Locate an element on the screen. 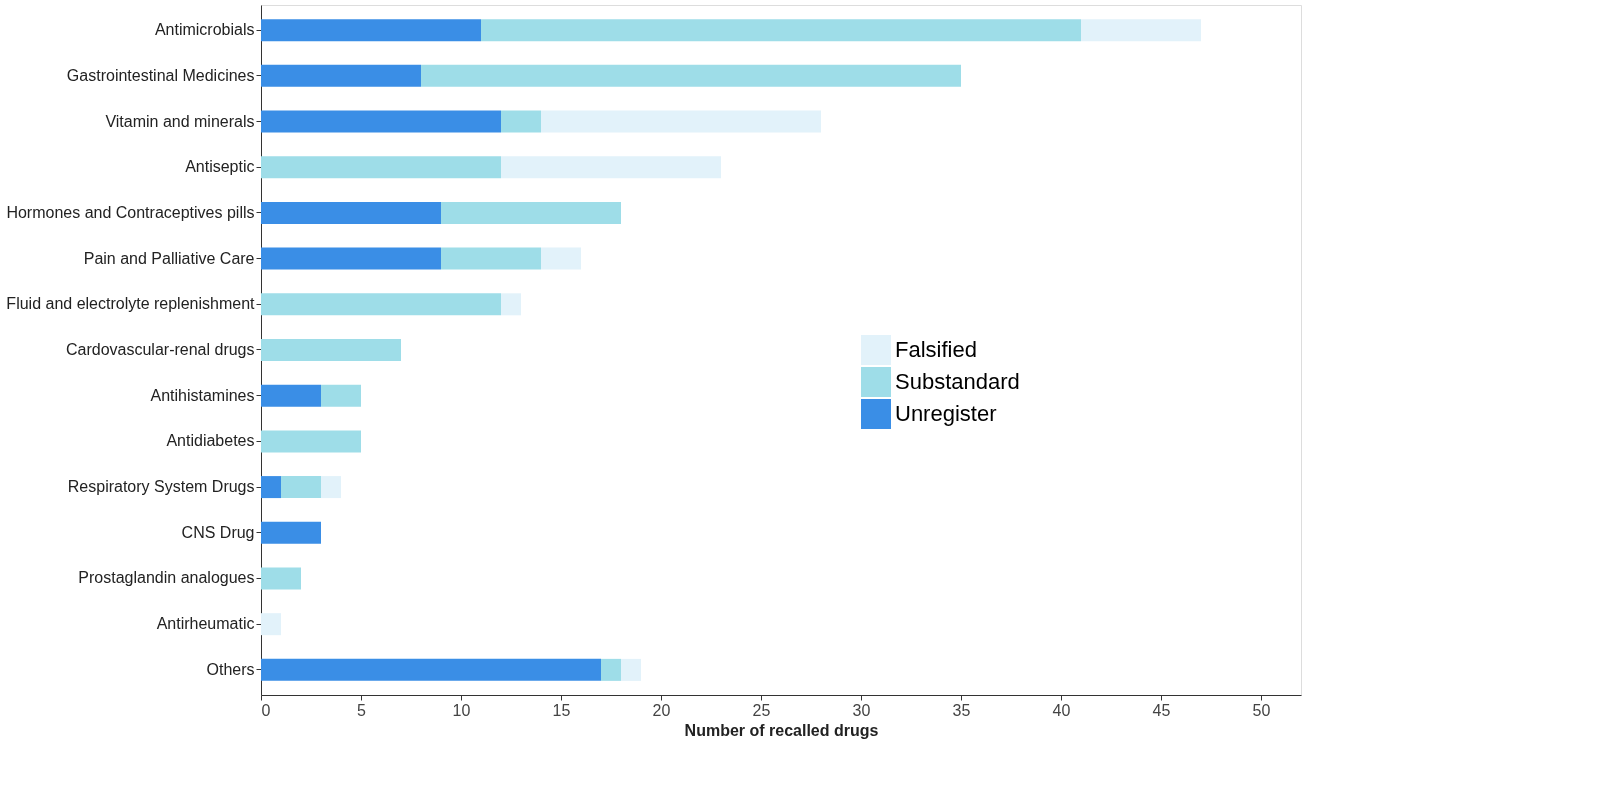 The image size is (1612, 791). y-tick-label: Antimicrobials is located at coordinates (204, 30).